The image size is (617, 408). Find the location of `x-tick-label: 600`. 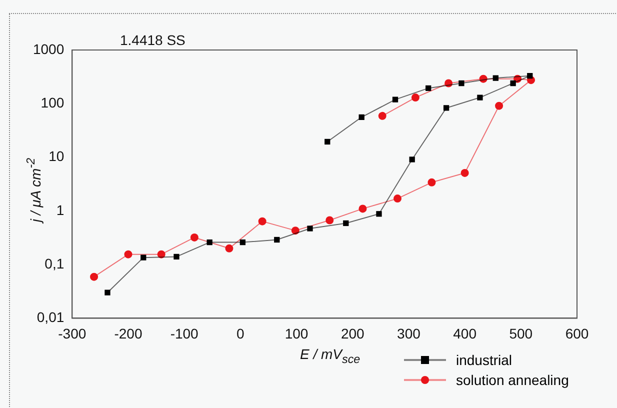

x-tick-label: 600 is located at coordinates (577, 333).